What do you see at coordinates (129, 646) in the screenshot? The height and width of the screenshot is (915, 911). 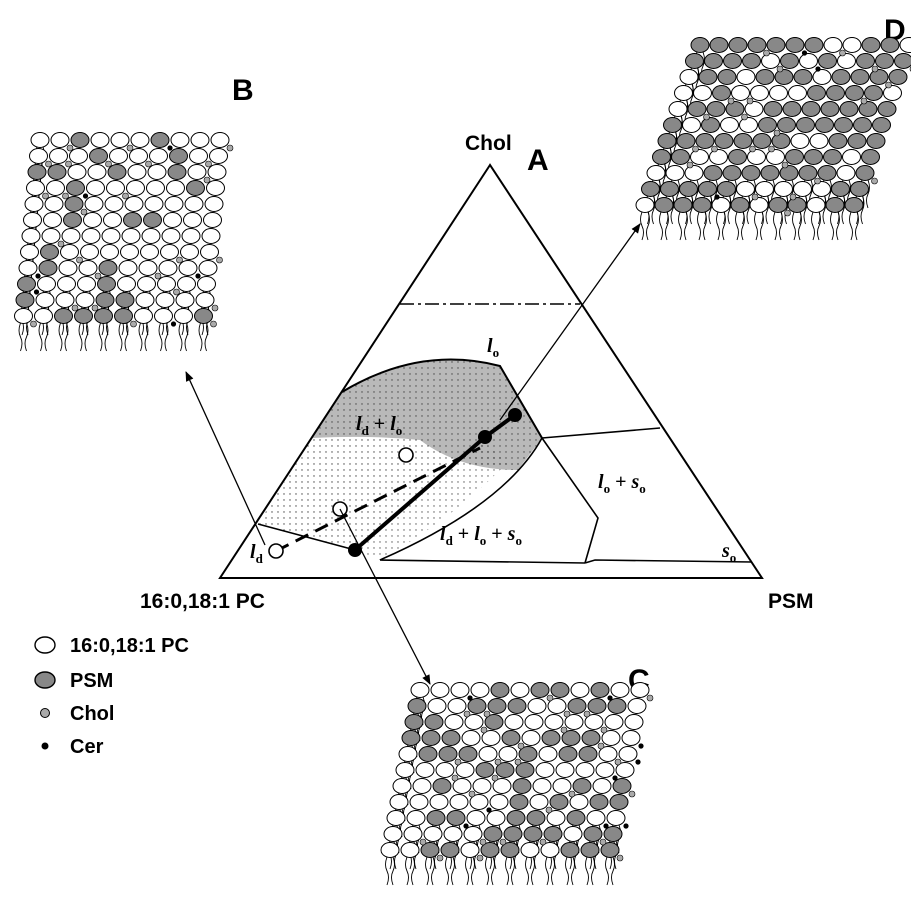 I see `legend-label-pc: 16:0,18:1 PC` at bounding box center [129, 646].